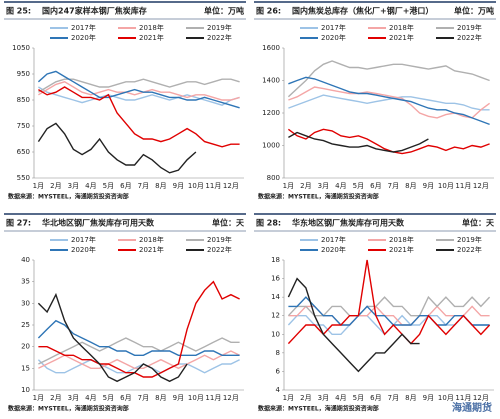 This screenshot has width=500, height=419. Describe the element at coordinates (25, 260) in the screenshot. I see `y-tick-label: 40` at that location.